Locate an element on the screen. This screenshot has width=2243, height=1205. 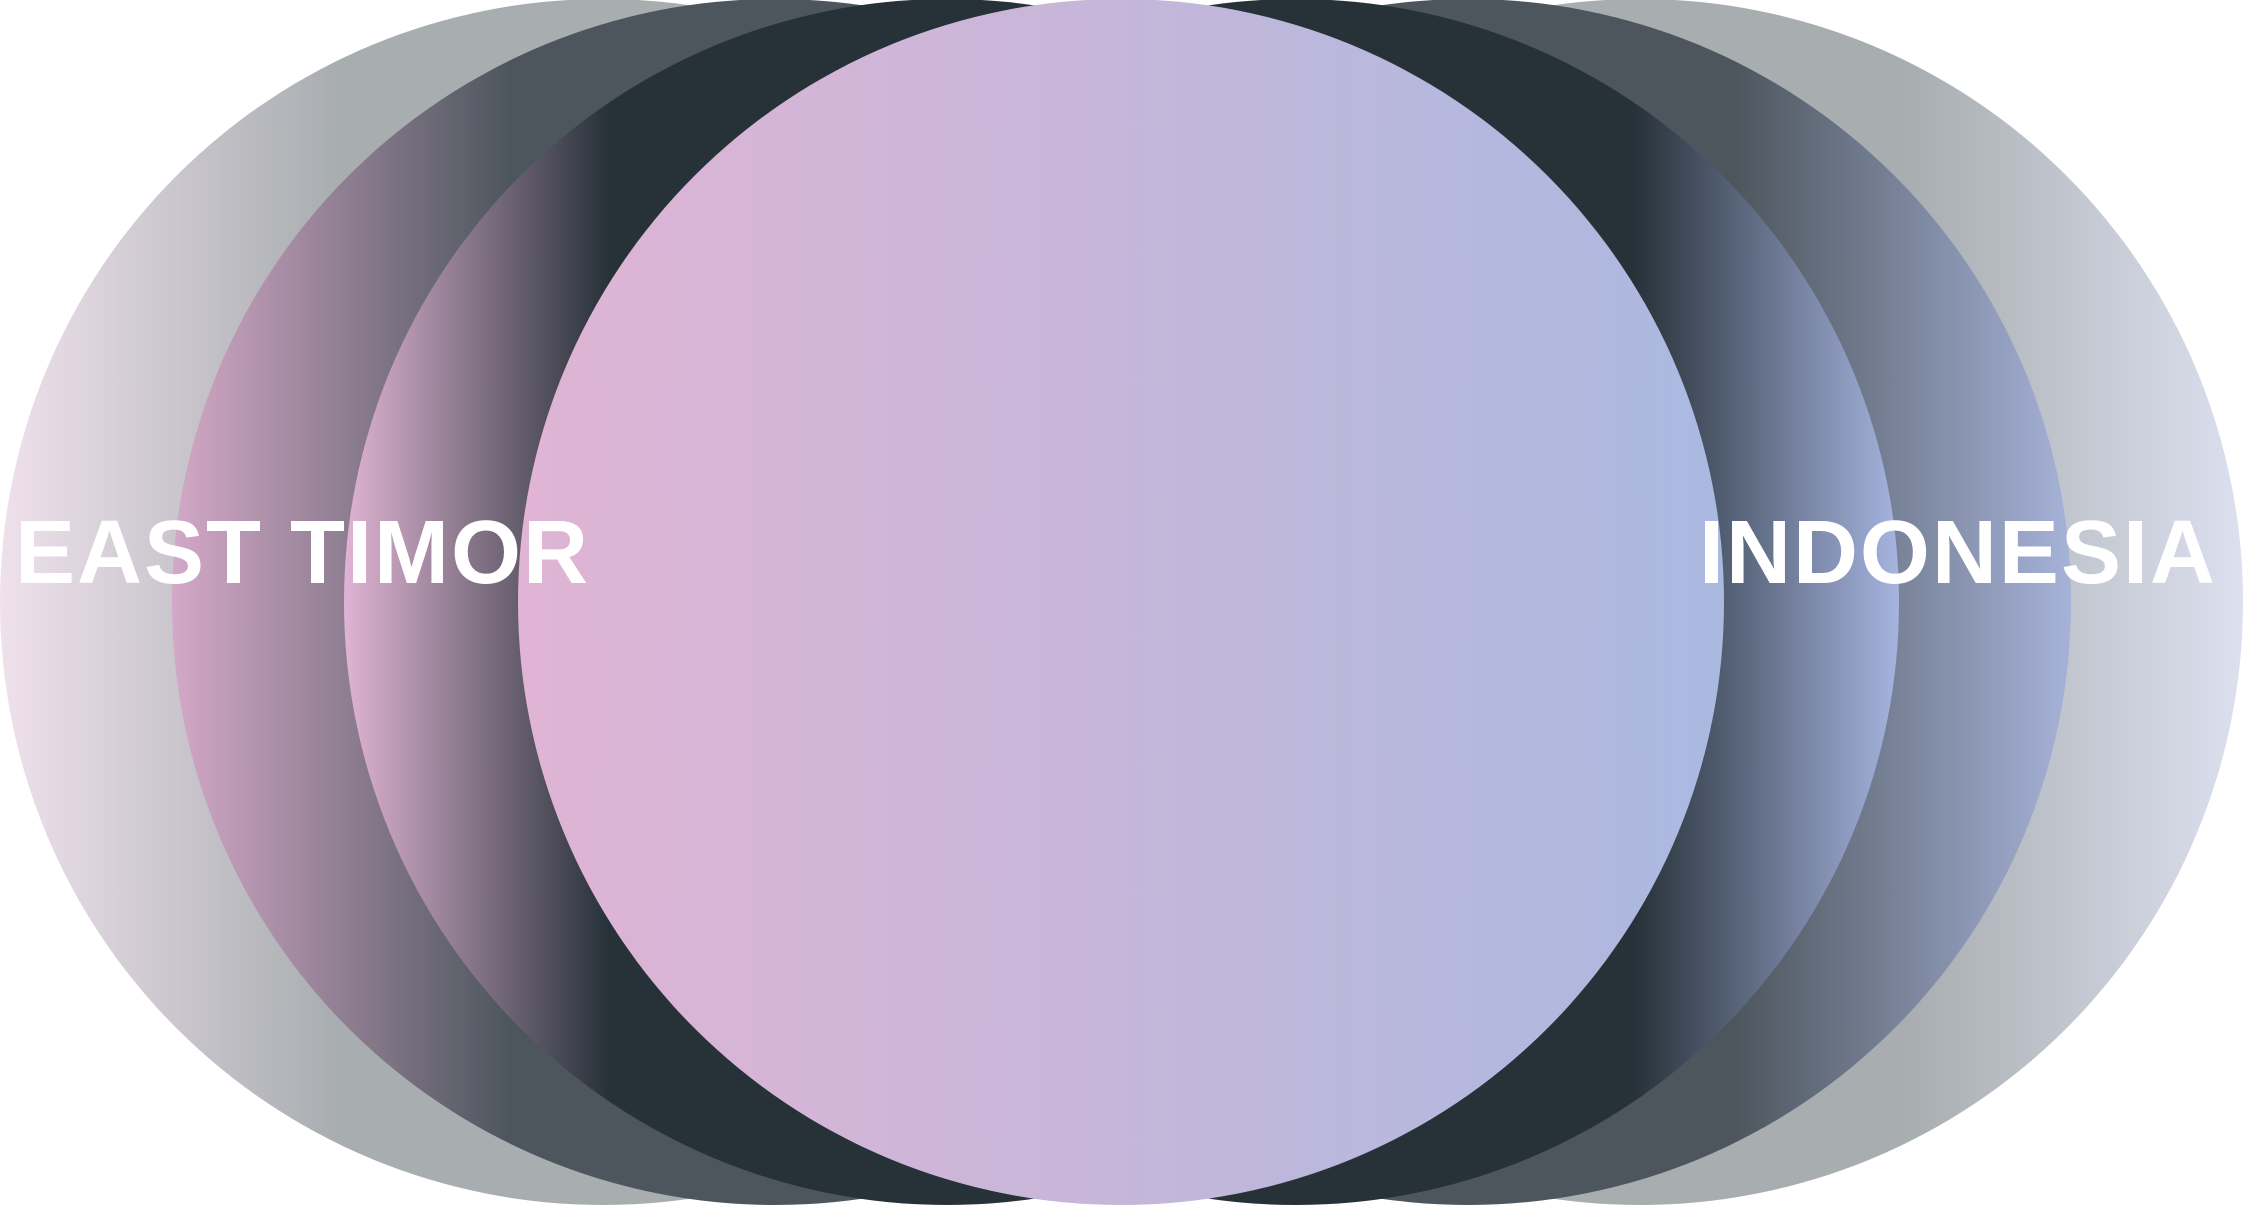
label-indonesia: INDONESIA is located at coordinates (1957, 553).